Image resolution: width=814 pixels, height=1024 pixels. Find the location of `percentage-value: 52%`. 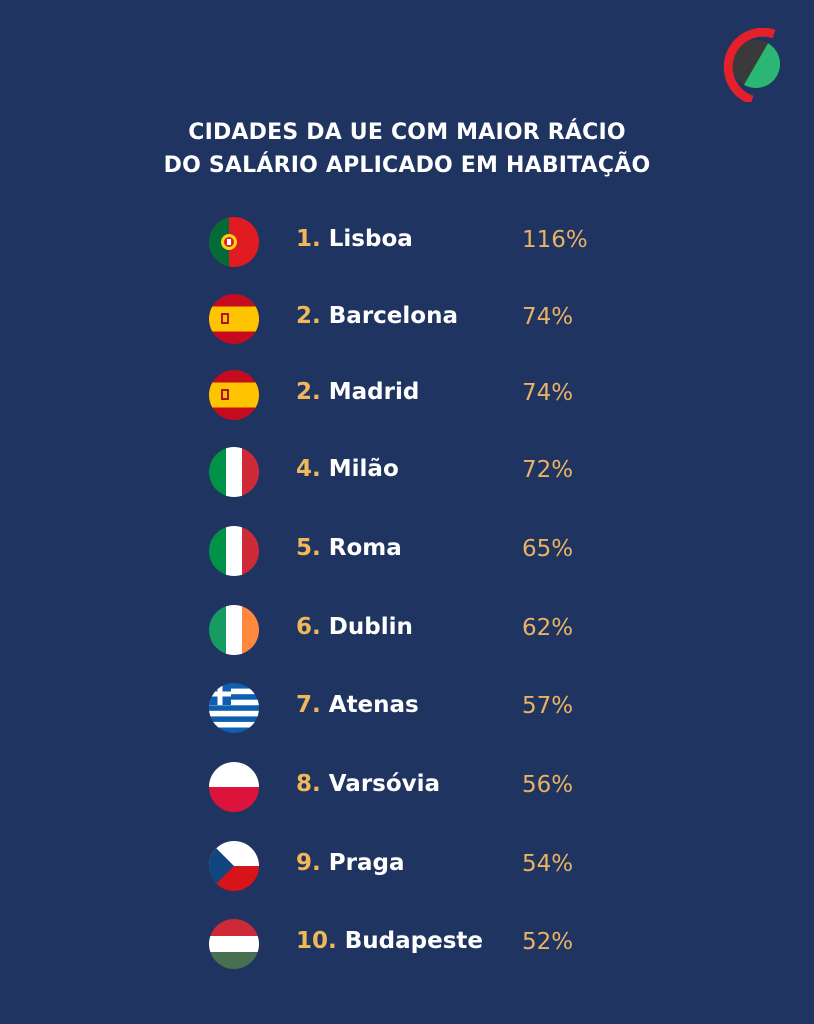

percentage-value: 52% is located at coordinates (548, 942).